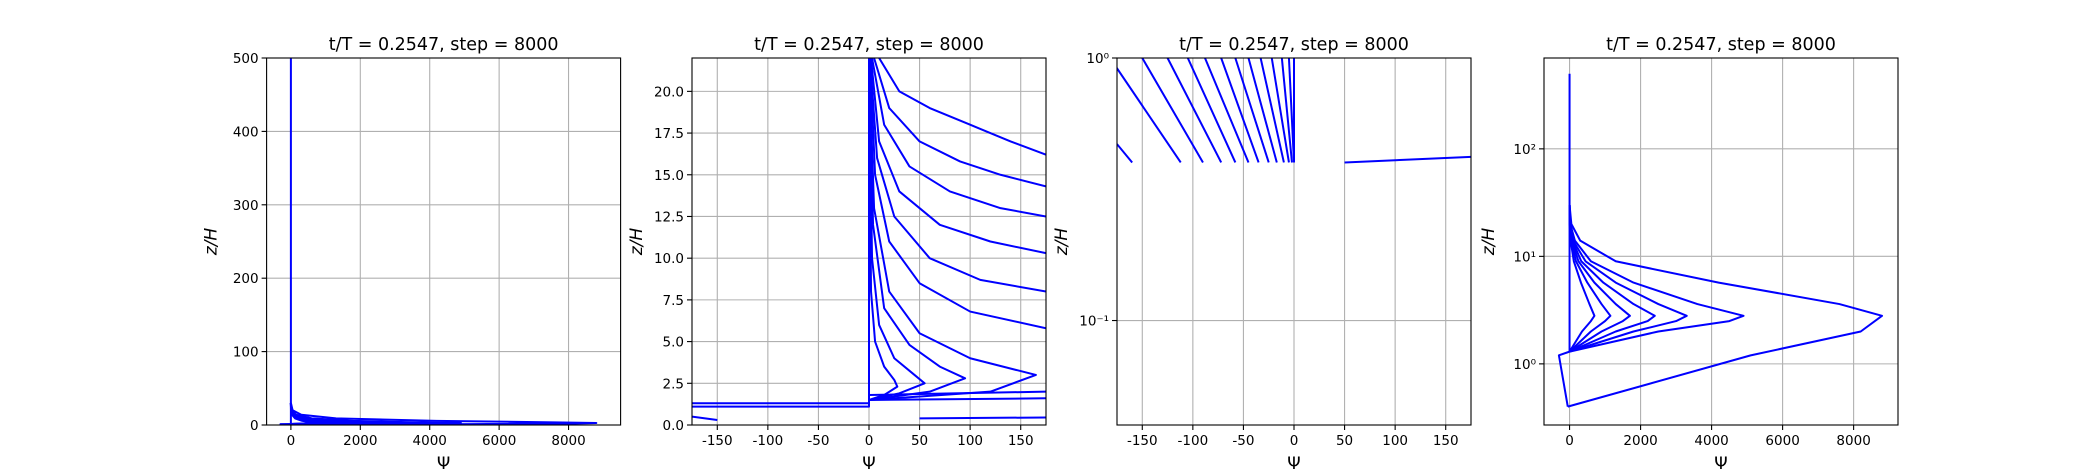 Image resolution: width=2100 pixels, height=475 pixels. What do you see at coordinates (669, 176) in the screenshot?
I see `y-tick-label: 15.0` at bounding box center [669, 176].